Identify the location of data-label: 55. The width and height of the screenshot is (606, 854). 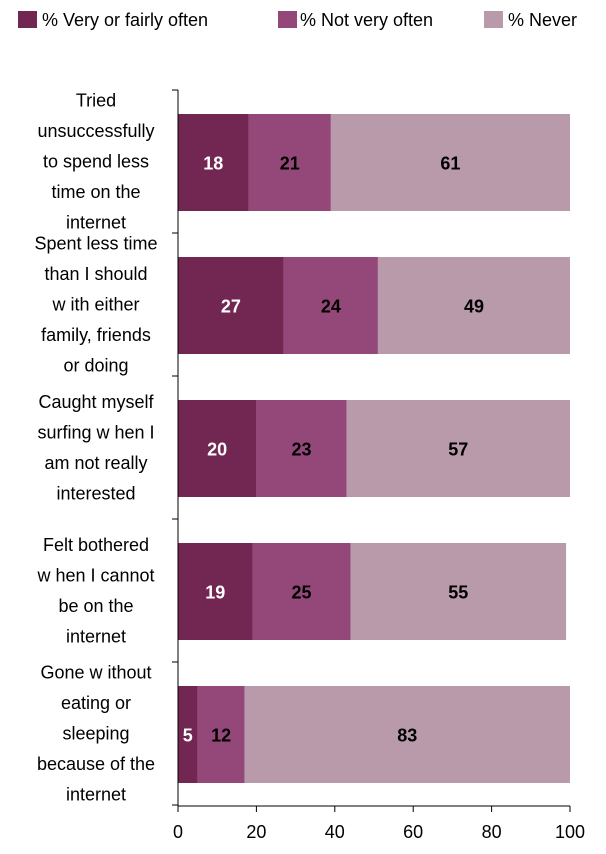
(458, 593).